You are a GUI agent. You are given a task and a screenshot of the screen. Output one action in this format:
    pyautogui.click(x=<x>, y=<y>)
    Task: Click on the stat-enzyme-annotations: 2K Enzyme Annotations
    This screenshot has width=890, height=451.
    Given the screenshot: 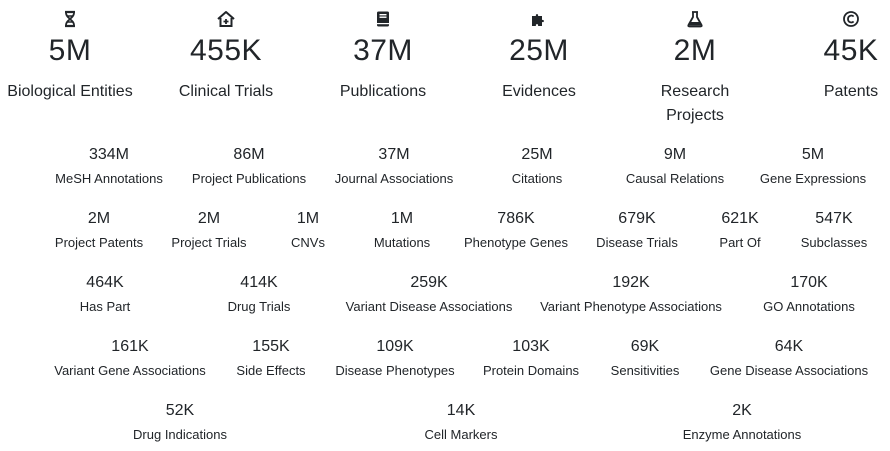 What is the action you would take?
    pyautogui.click(x=742, y=422)
    